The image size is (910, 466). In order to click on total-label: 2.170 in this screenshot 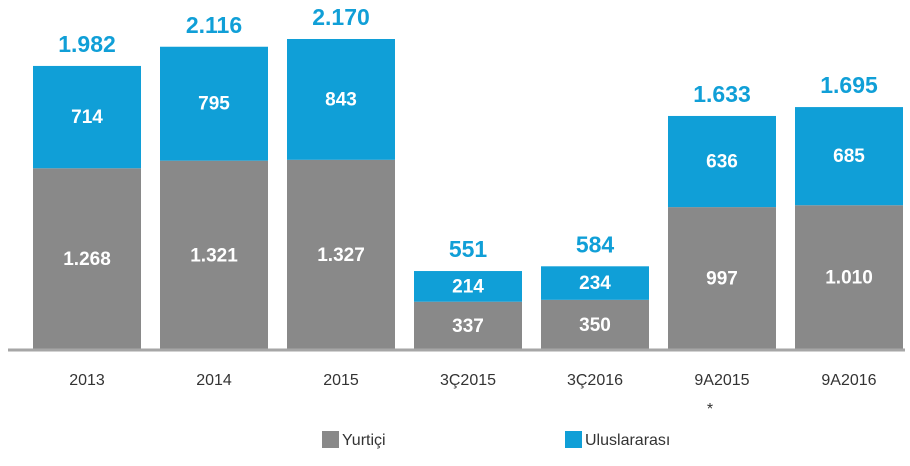, I will do `click(341, 17)`.